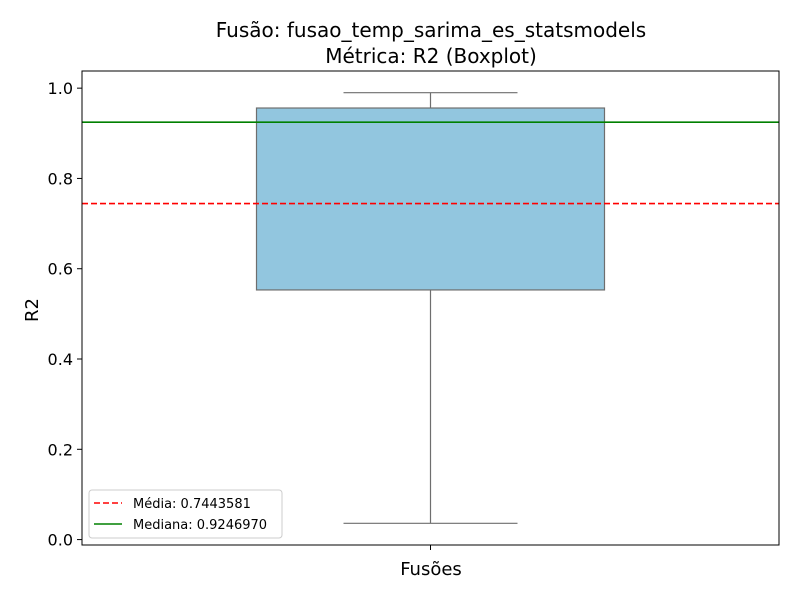 This screenshot has height=600, width=800. What do you see at coordinates (65, 314) in the screenshot?
I see `y-axis: 0.0 0.2 0.4 0.6 0.8 1.0` at bounding box center [65, 314].